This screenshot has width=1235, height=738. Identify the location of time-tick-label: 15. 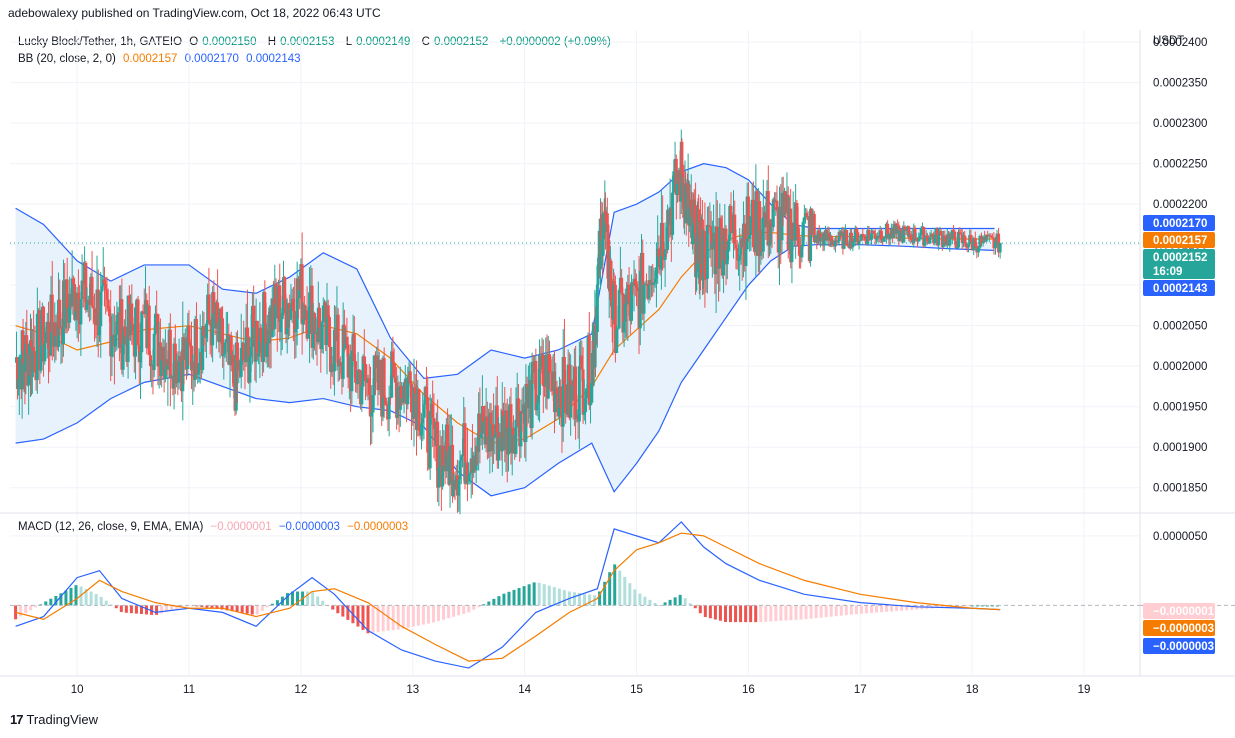
(636, 690).